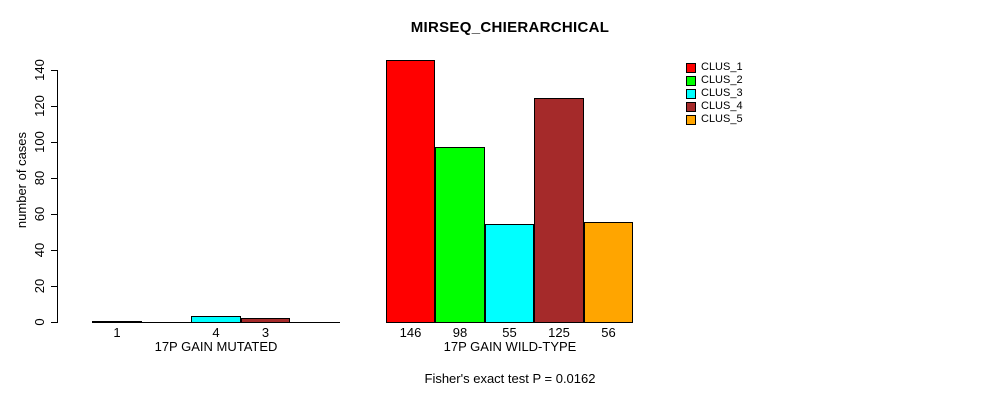  What do you see at coordinates (39, 70) in the screenshot?
I see `y-tick-label: 140` at bounding box center [39, 70].